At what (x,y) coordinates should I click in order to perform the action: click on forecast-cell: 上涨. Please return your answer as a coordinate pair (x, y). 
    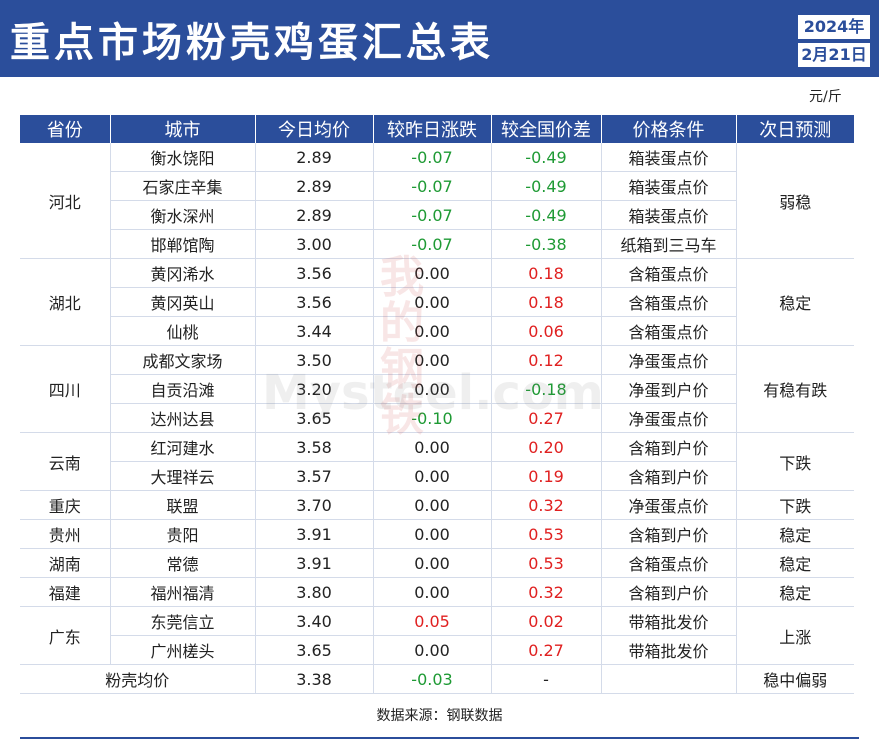
    Looking at the image, I should click on (794, 635).